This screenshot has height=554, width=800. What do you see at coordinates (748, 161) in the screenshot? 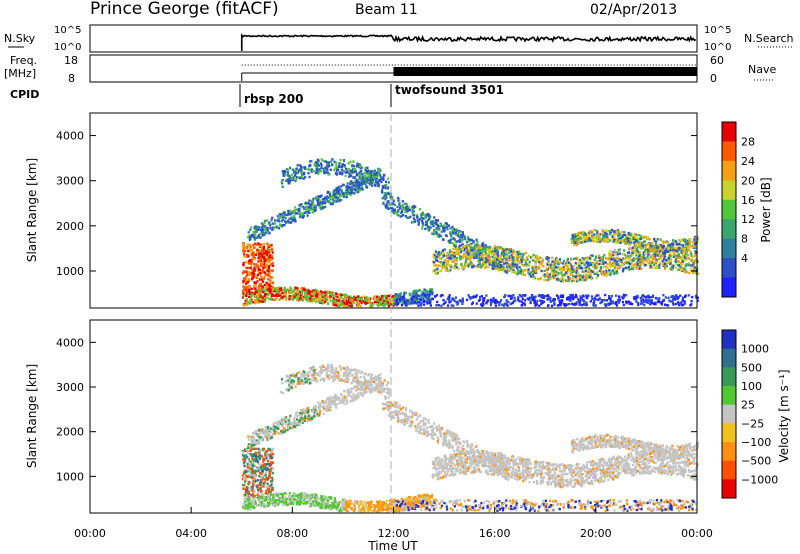
I see `colorbar-tick-label: 24` at bounding box center [748, 161].